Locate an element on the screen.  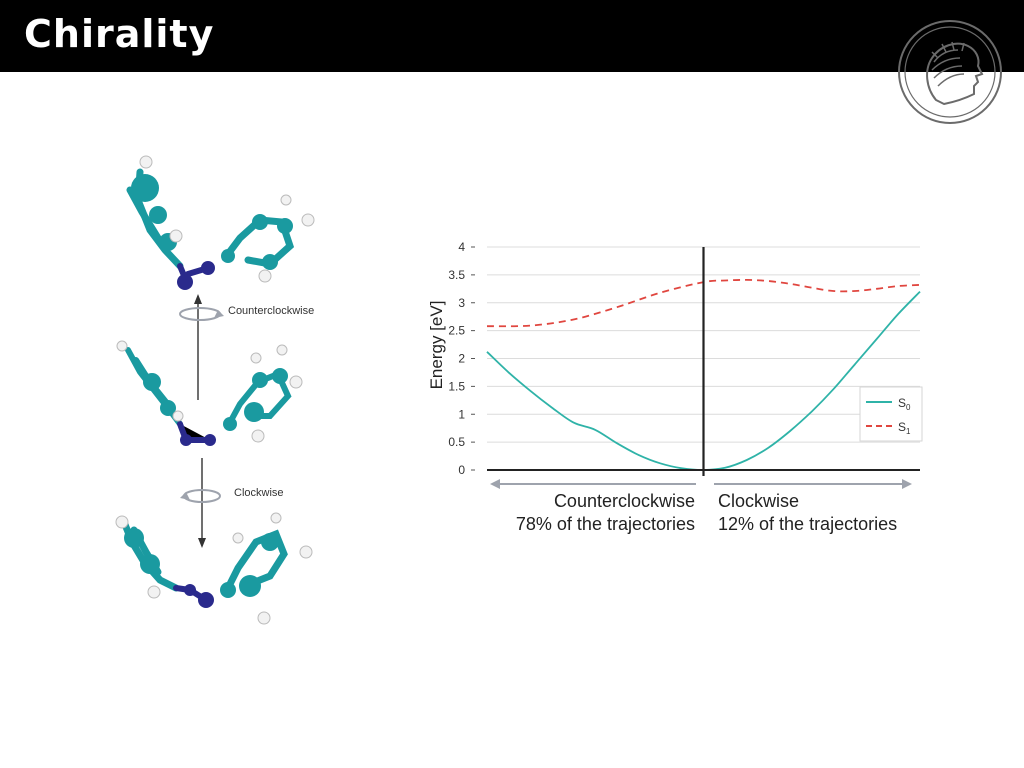
direction-arrow-right is located at coordinates (813, 484).